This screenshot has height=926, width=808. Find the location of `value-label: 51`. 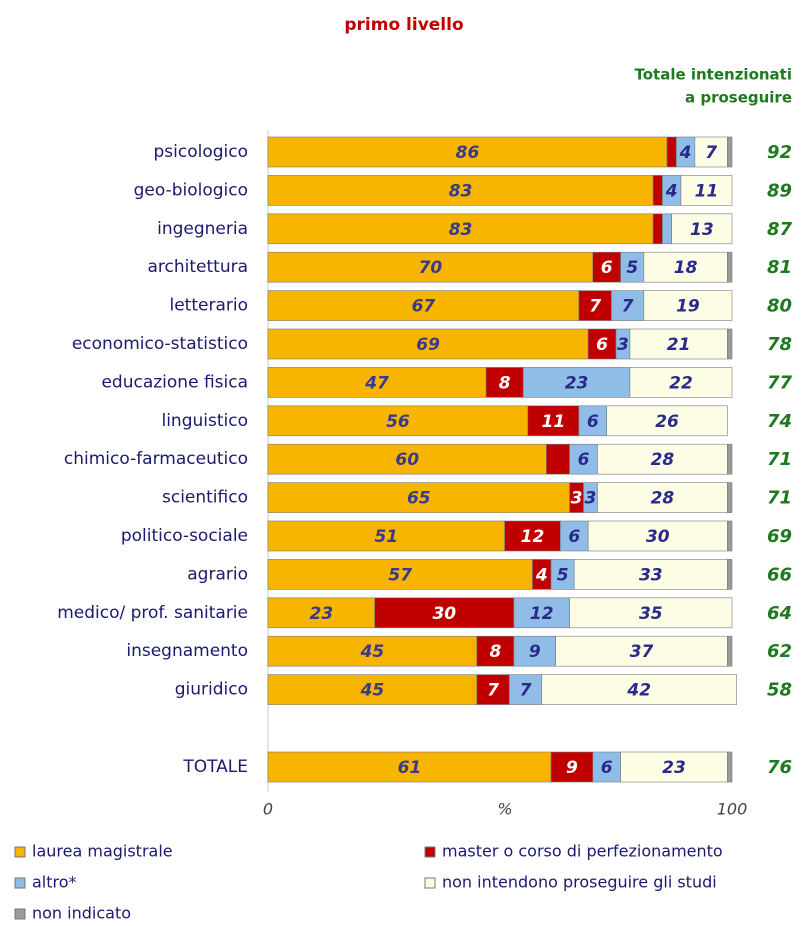

value-label: 51 is located at coordinates (386, 537).